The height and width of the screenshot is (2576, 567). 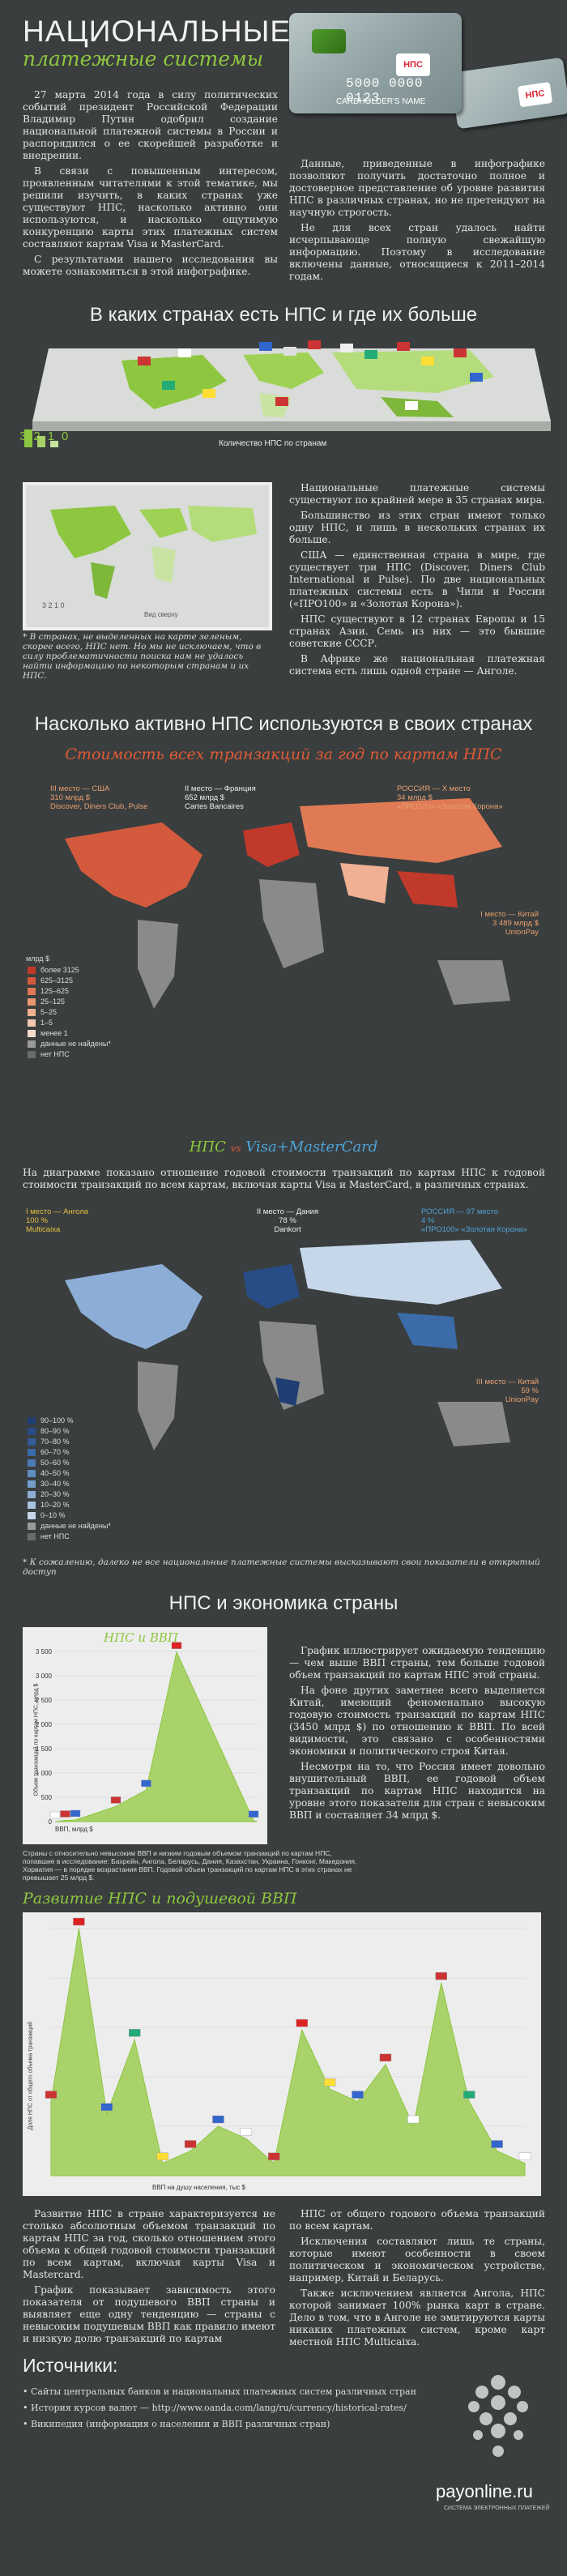 What do you see at coordinates (44, 1676) in the screenshot?
I see `y-tick-label: 3 000` at bounding box center [44, 1676].